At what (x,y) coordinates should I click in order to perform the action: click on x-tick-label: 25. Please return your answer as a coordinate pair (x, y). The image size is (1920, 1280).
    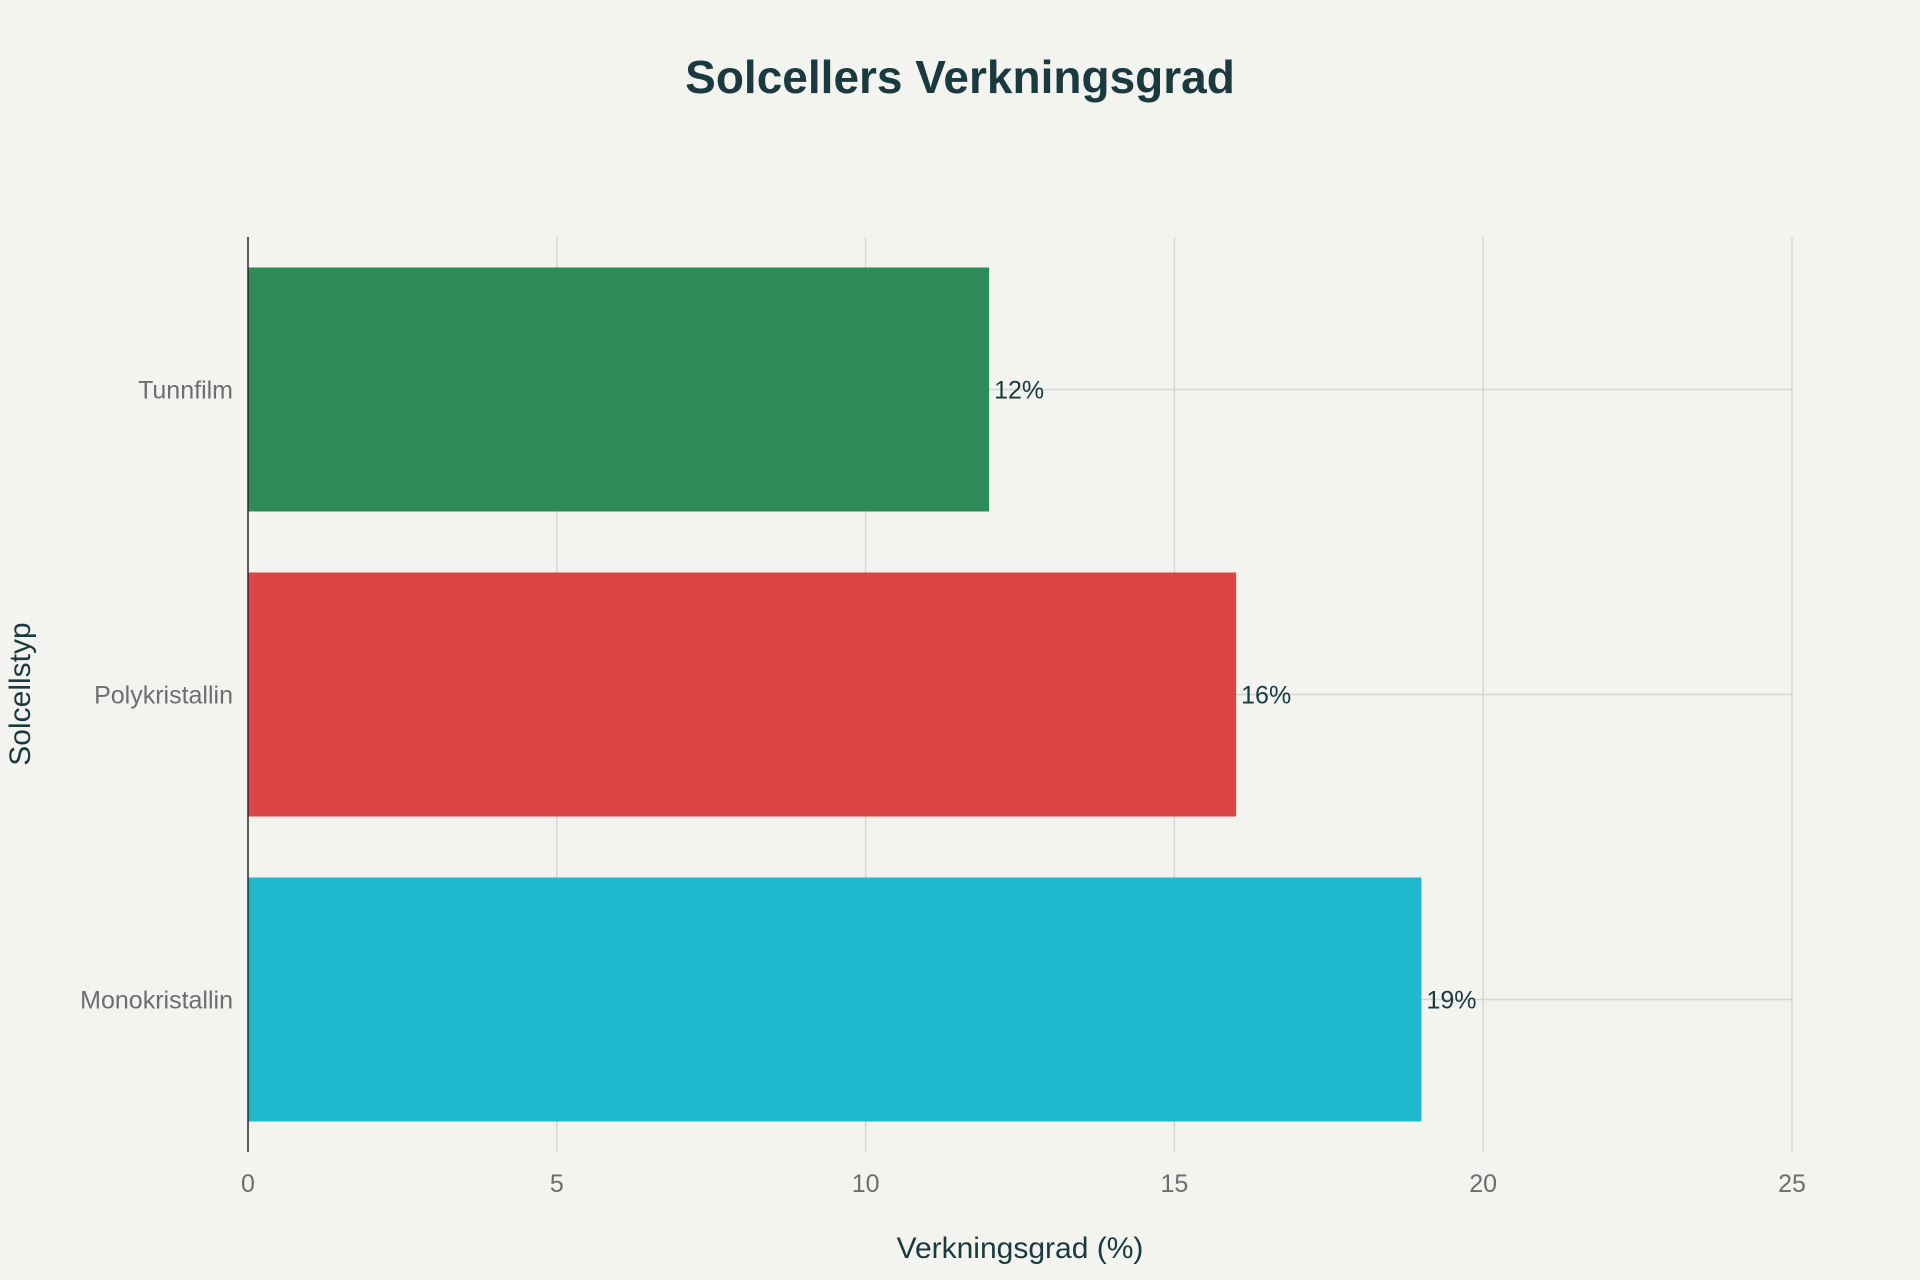
    Looking at the image, I should click on (1792, 1184).